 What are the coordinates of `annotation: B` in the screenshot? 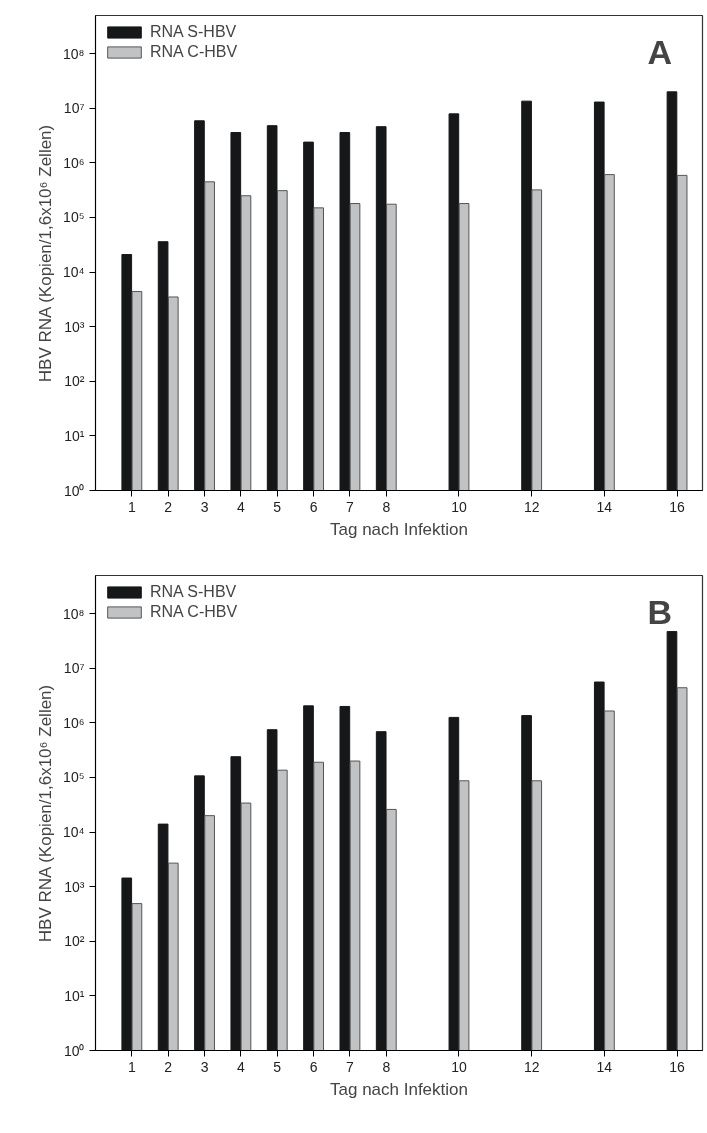 It's located at (660, 611).